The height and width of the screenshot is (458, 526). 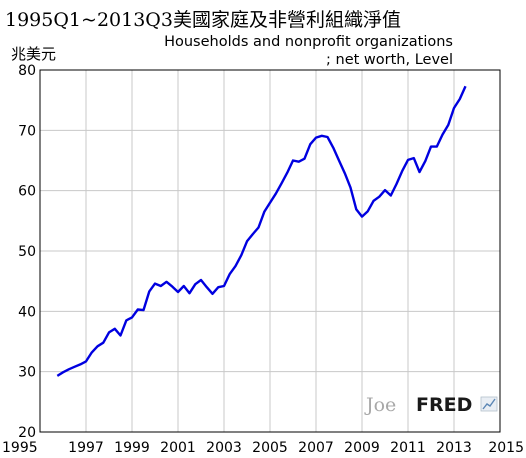 I want to click on x-tick-label: 1999, so click(x=132, y=448).